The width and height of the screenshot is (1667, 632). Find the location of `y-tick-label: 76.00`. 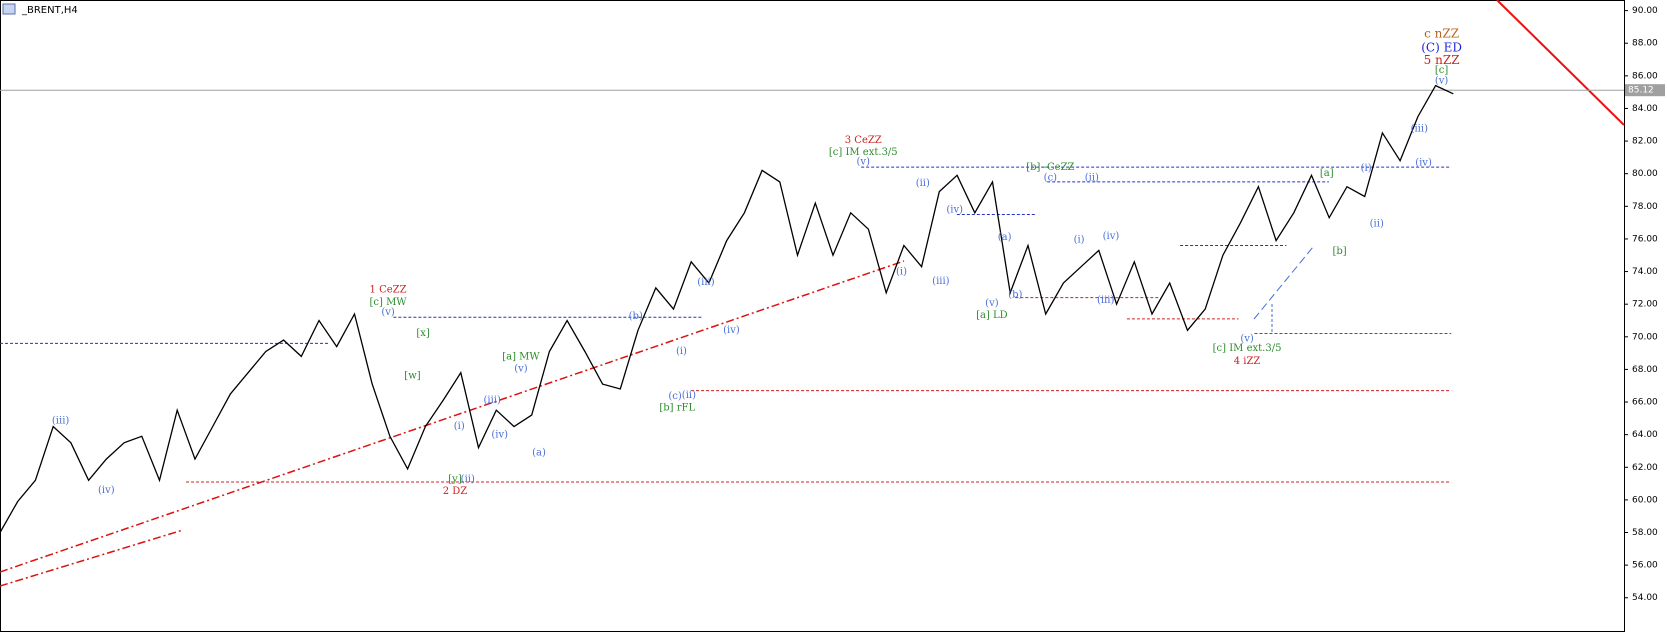

y-tick-label: 76.00 is located at coordinates (1645, 239).